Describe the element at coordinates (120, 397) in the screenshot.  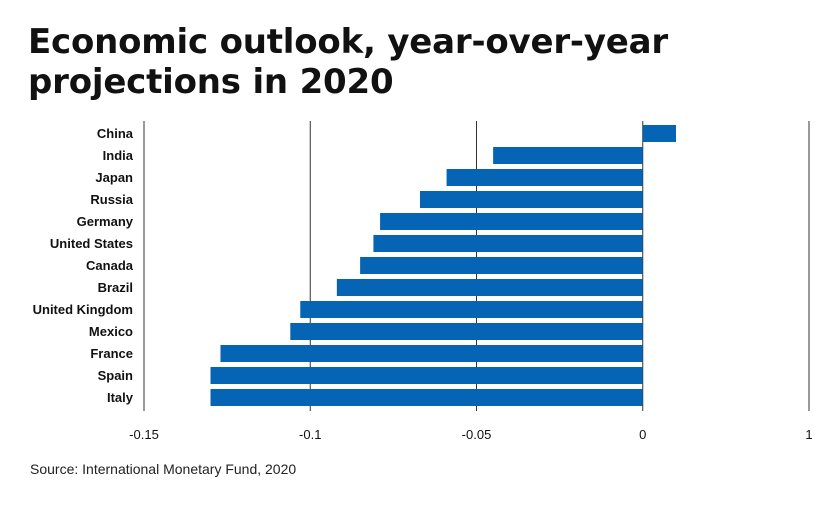
I see `category-label: Italy` at that location.